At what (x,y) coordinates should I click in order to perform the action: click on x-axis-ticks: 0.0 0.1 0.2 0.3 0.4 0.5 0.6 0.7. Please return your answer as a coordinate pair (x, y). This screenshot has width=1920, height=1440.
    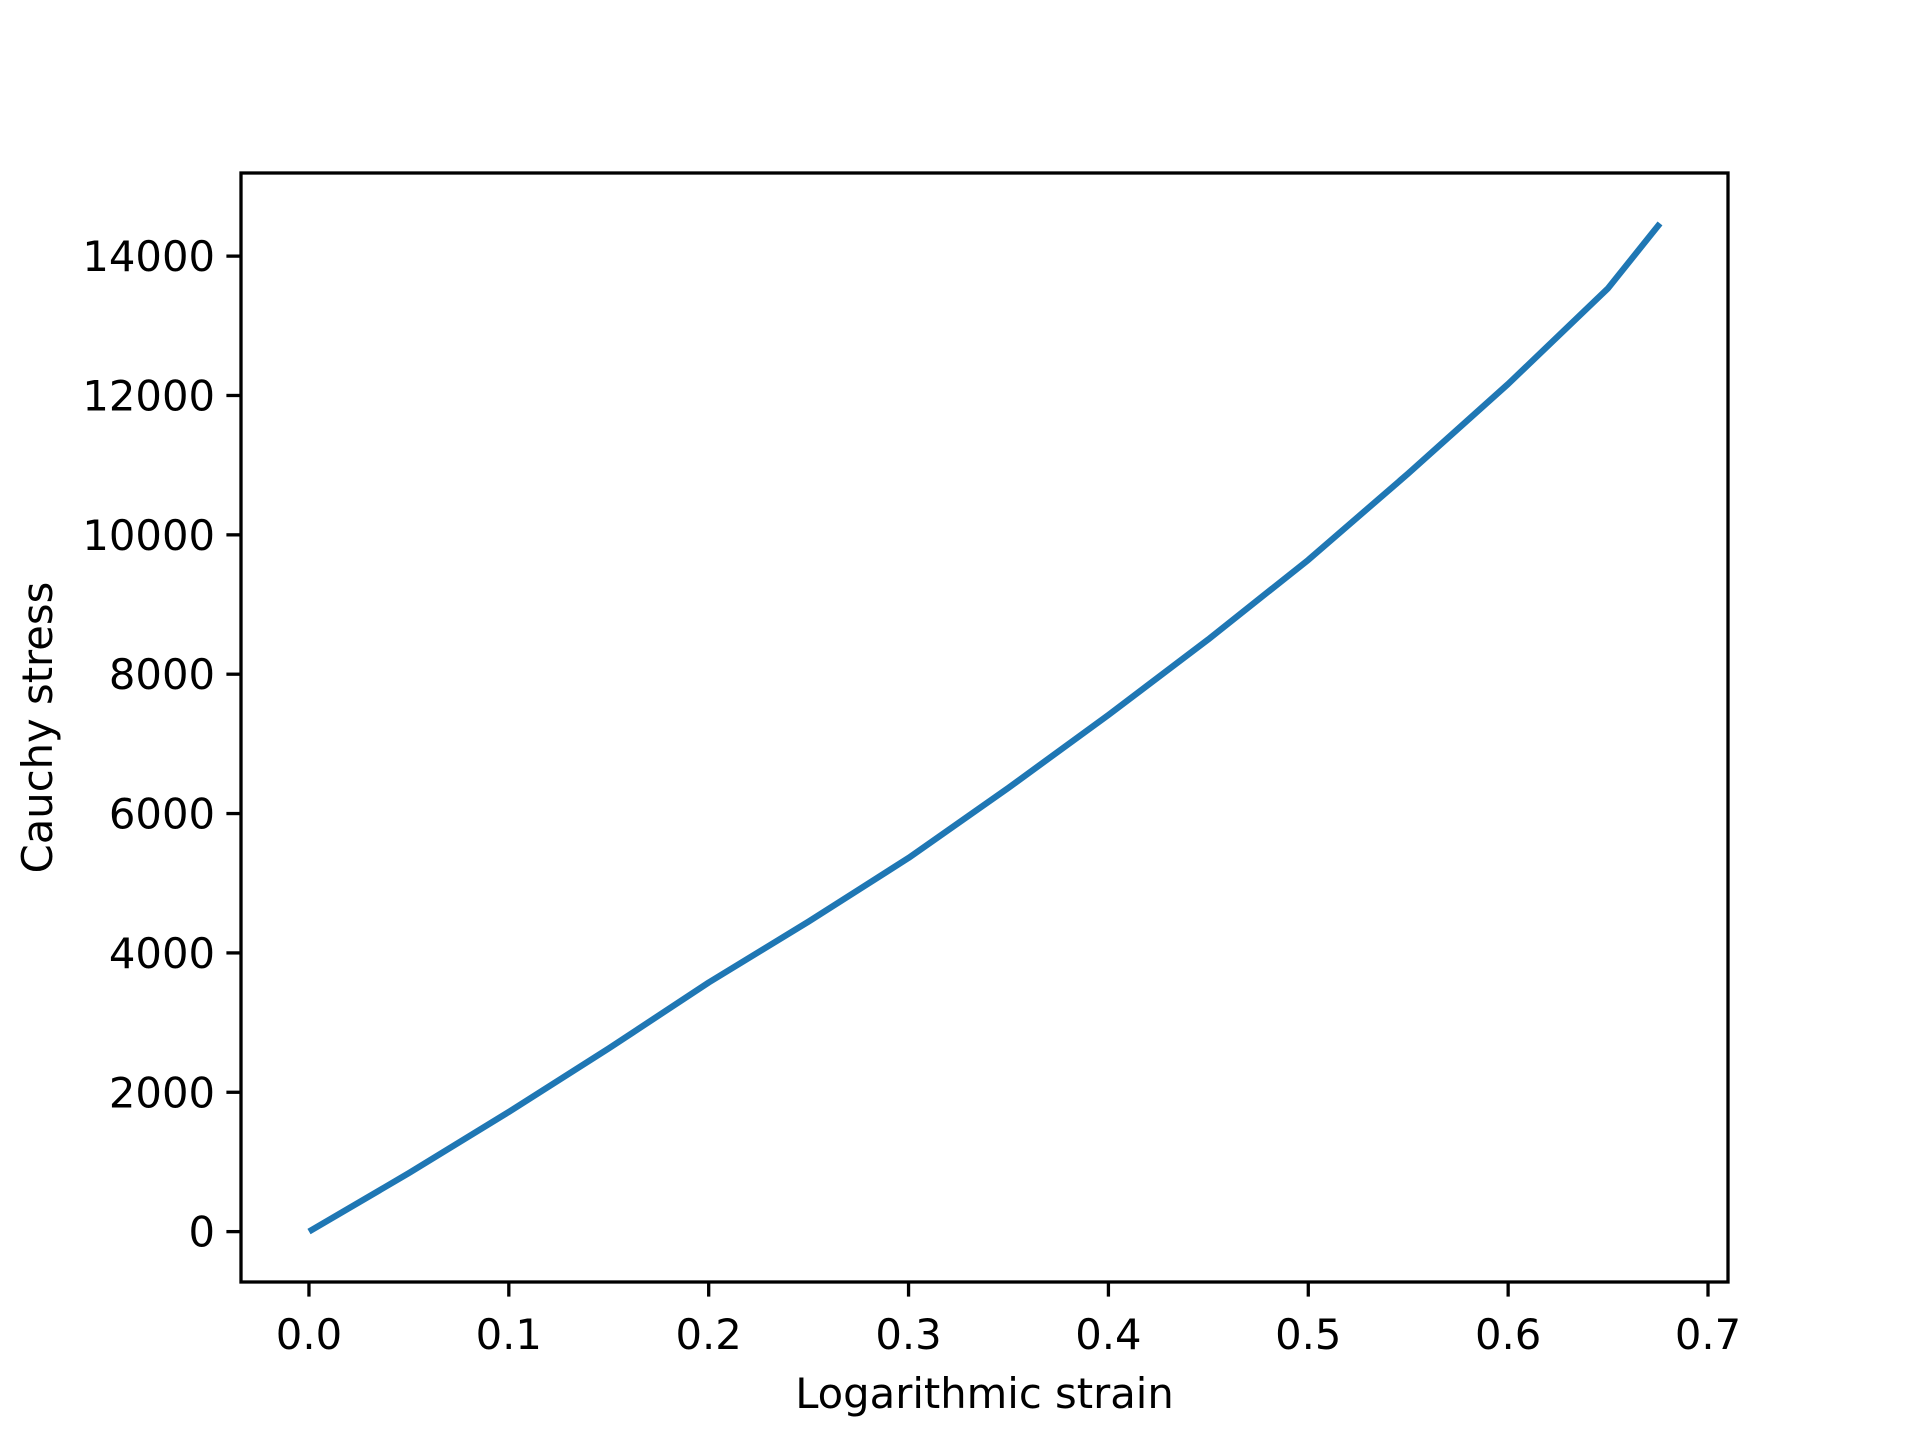
    Looking at the image, I should click on (1008, 1320).